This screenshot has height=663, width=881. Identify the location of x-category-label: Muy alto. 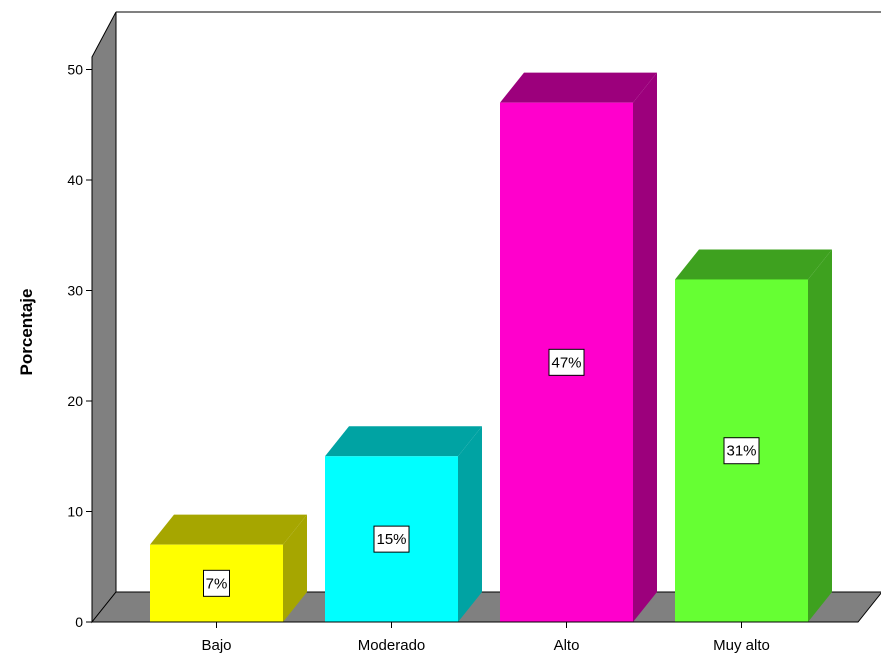
(741, 645).